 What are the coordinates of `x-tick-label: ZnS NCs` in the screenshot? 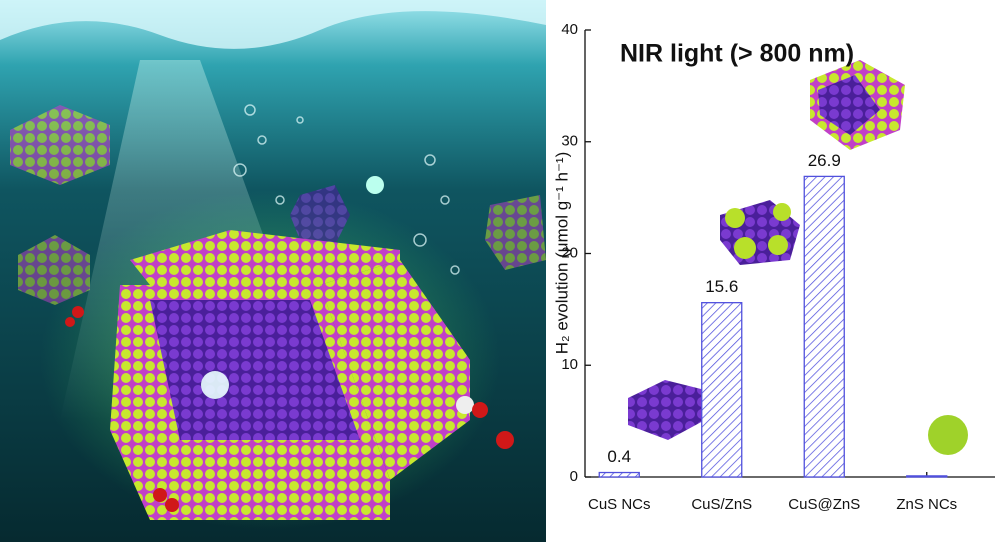 It's located at (926, 504).